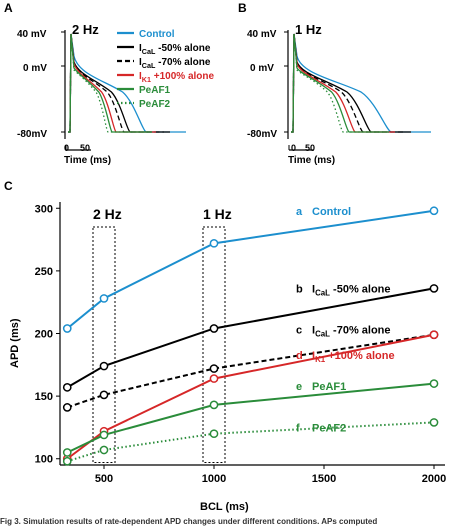  I want to click on series-letter-a: a, so click(299, 212).